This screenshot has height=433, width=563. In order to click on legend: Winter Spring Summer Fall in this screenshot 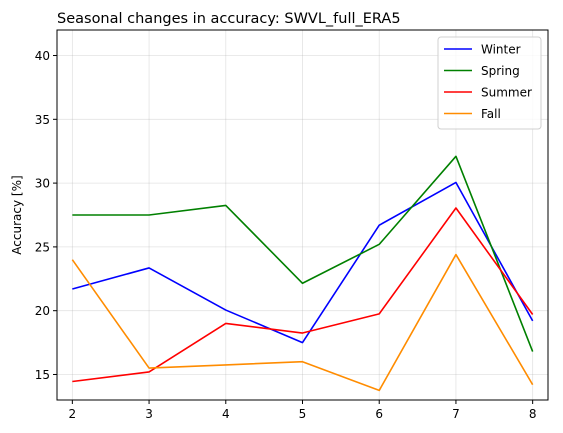, I will do `click(489, 83)`.